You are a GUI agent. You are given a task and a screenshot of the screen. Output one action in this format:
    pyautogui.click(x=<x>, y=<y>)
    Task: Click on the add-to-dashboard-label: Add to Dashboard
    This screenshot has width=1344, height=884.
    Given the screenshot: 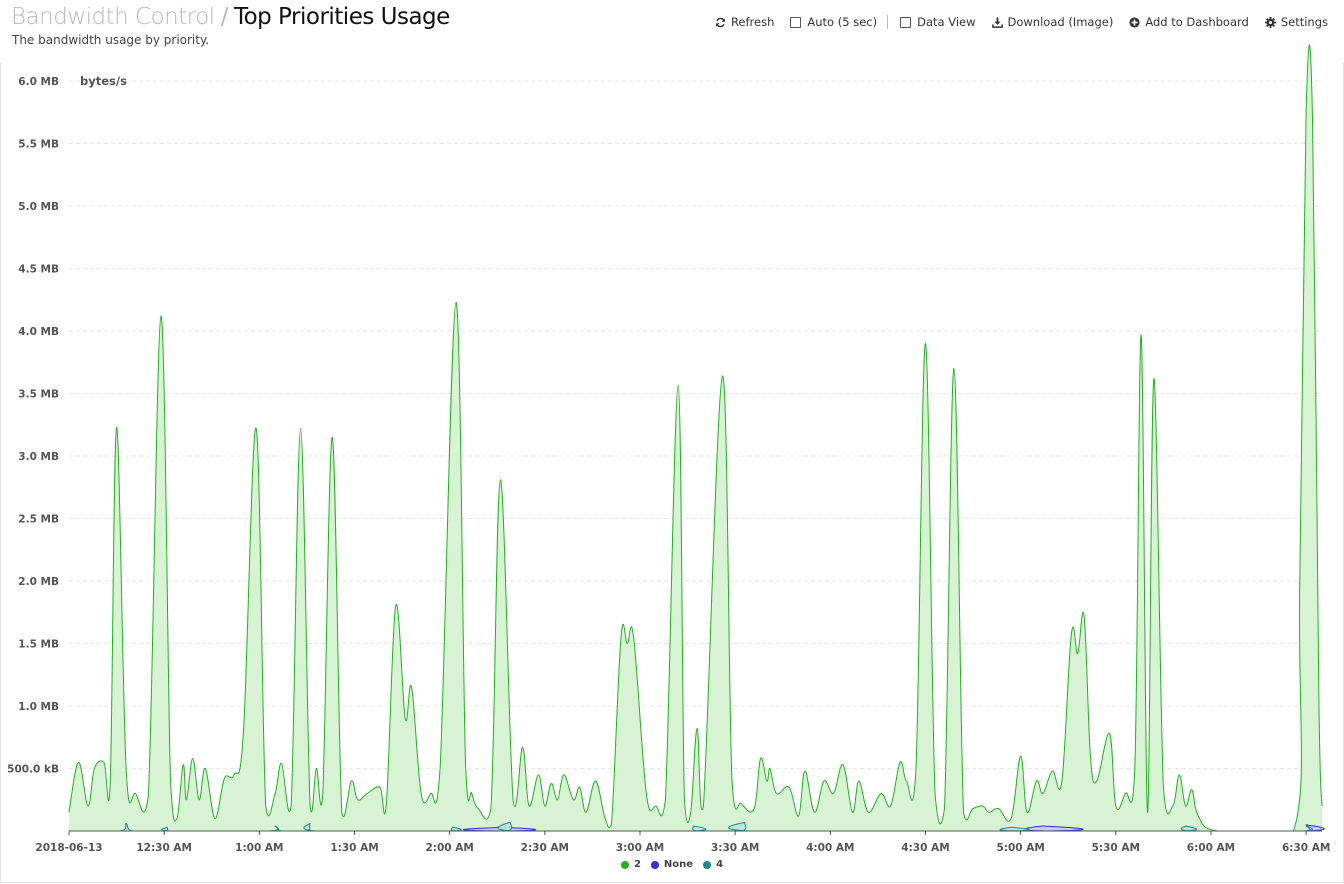 What is the action you would take?
    pyautogui.click(x=1197, y=22)
    